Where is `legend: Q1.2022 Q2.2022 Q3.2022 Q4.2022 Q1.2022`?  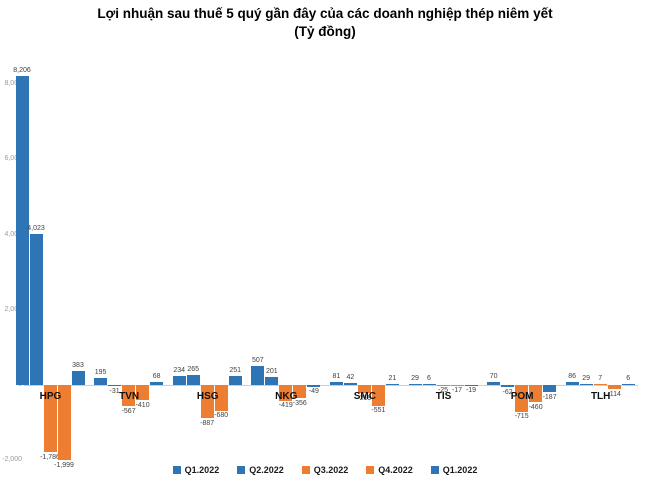
legend: Q1.2022 Q2.2022 Q3.2022 Q4.2022 Q1.2022 is located at coordinates (325, 470).